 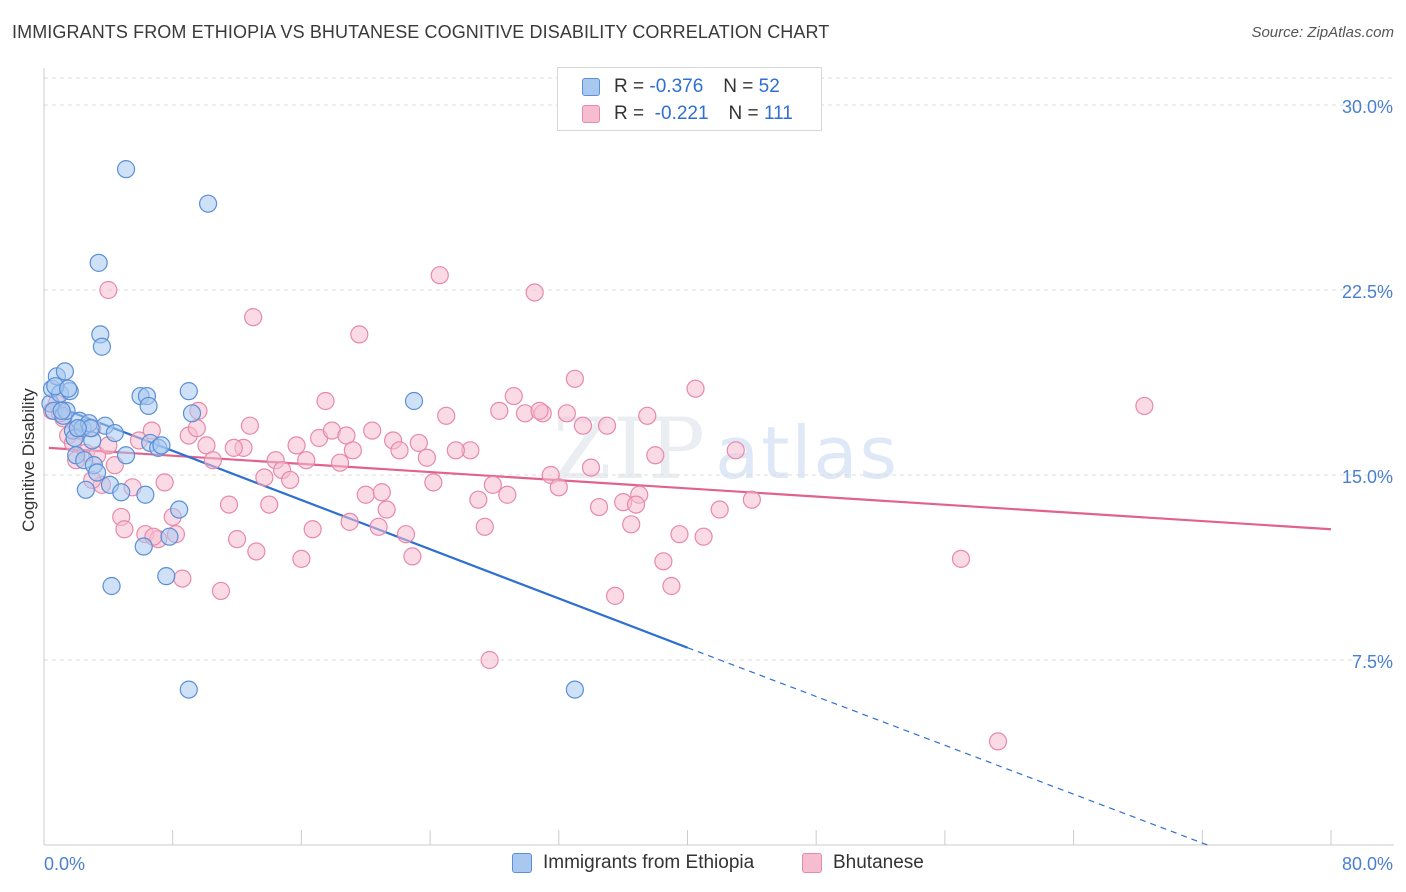 What do you see at coordinates (778, 113) in the screenshot?
I see `legend-n-value: 111` at bounding box center [778, 113].